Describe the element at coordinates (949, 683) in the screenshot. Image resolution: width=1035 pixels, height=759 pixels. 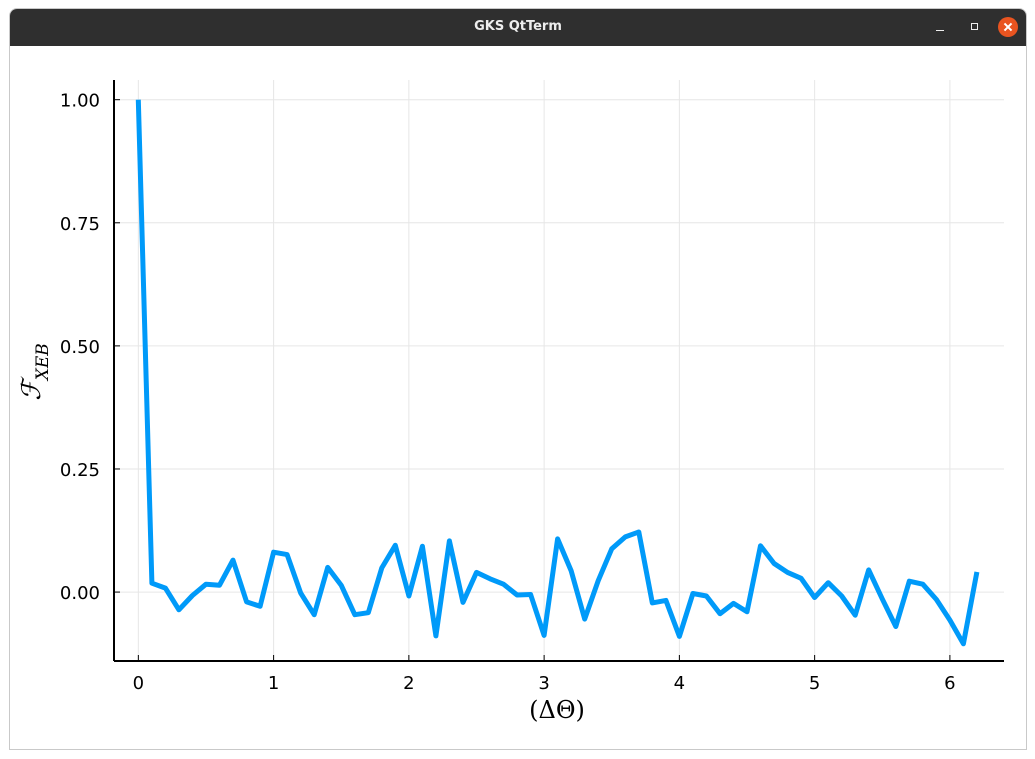
I see `x-tick-label: 6` at that location.